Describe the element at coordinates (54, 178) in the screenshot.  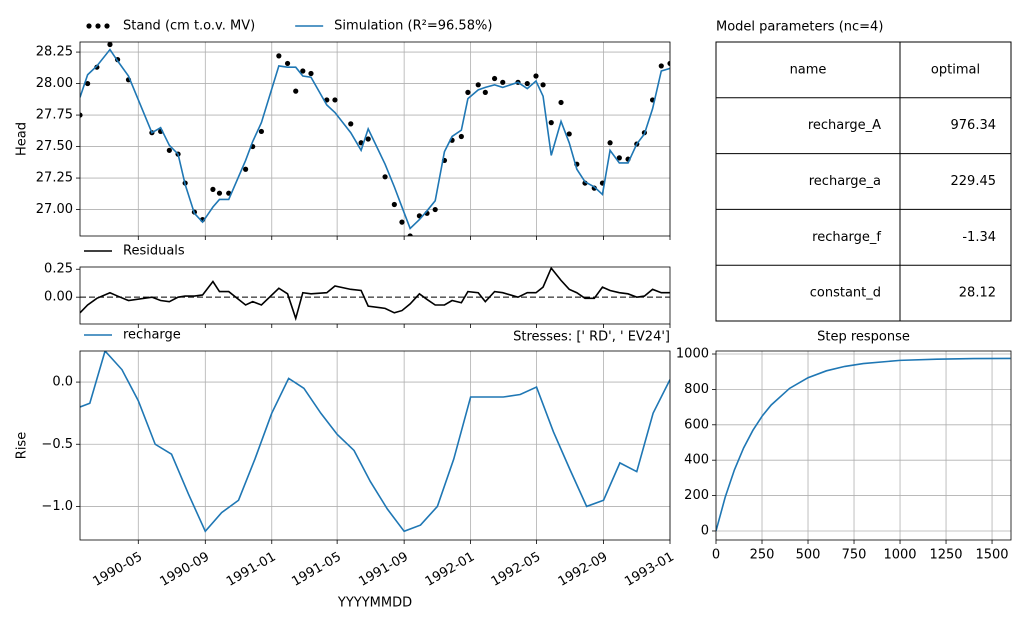
I see `y-tick-label: 27.25` at that location.